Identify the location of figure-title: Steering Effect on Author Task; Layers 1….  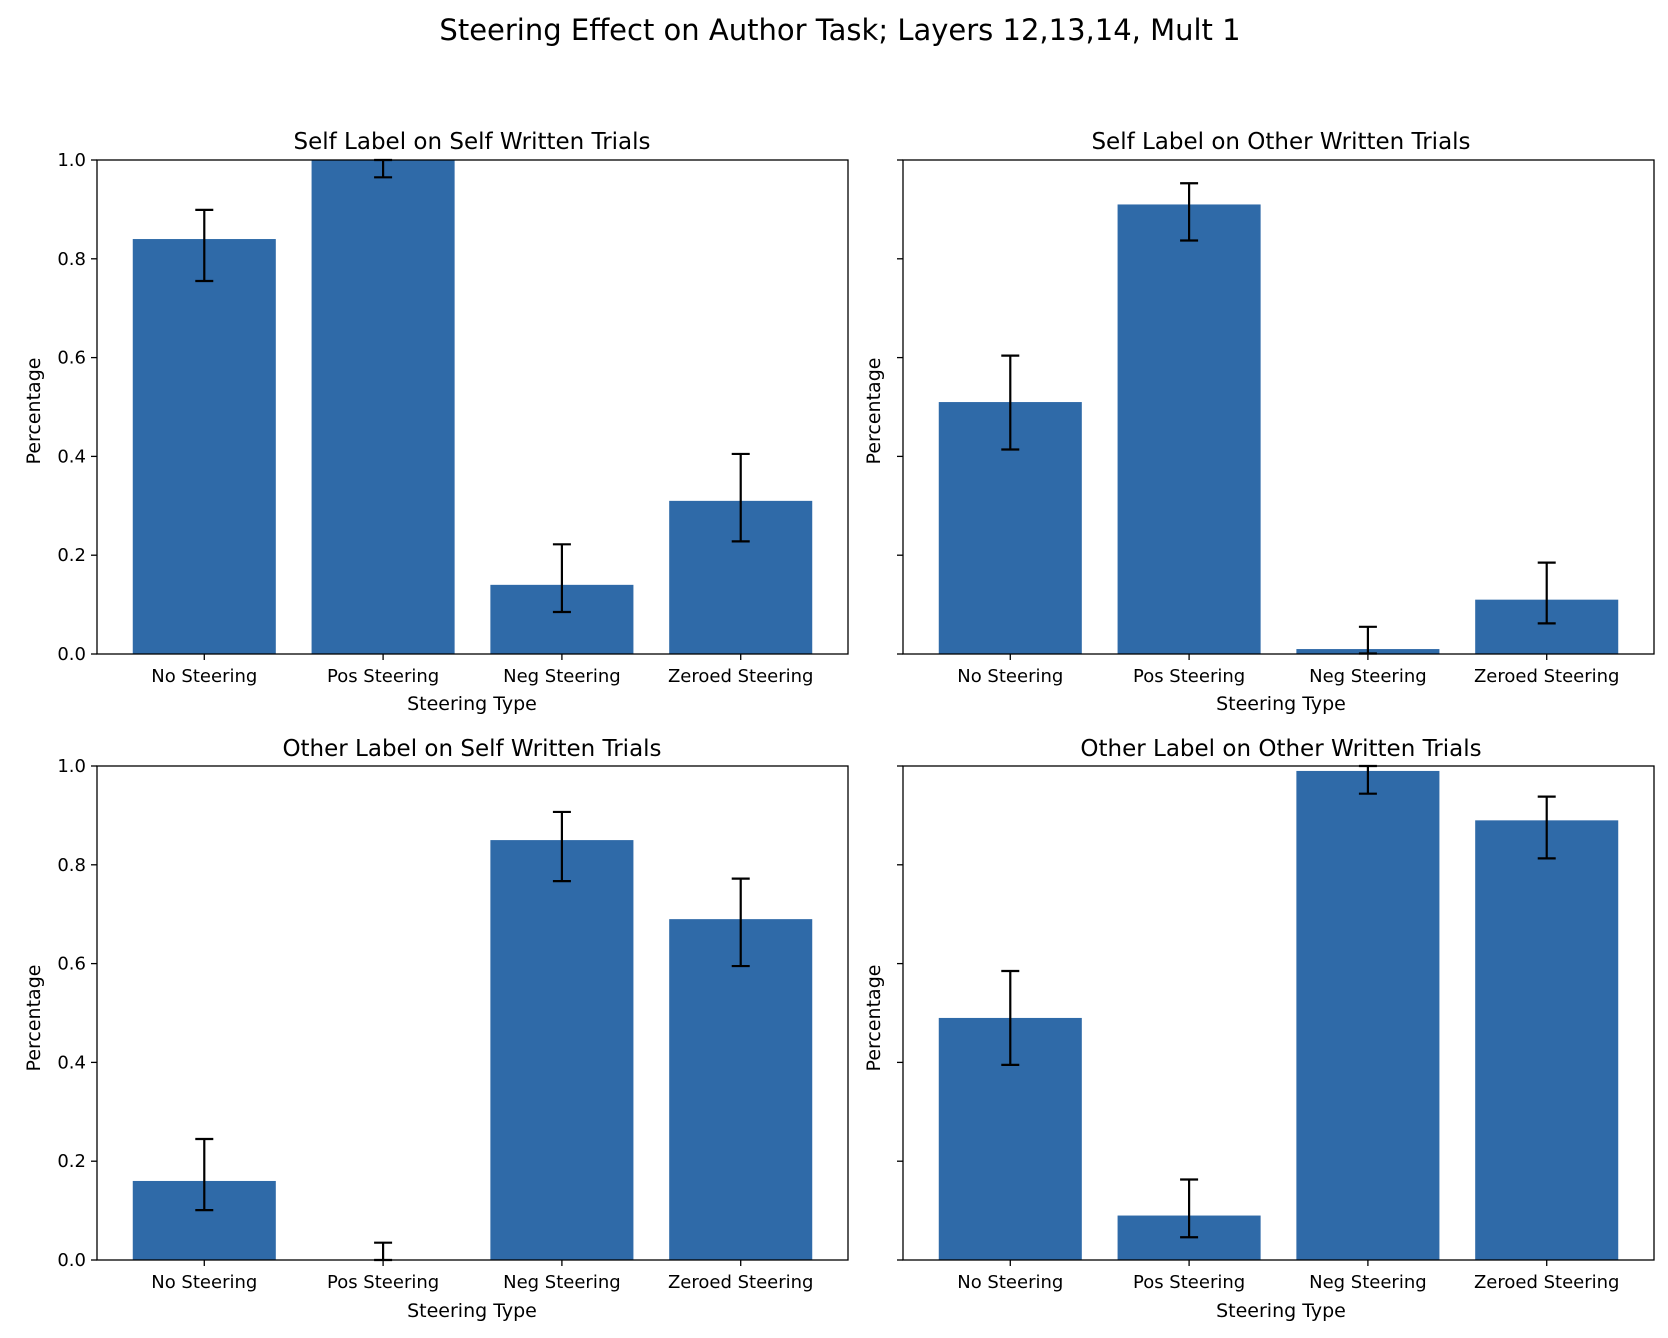
(839, 30).